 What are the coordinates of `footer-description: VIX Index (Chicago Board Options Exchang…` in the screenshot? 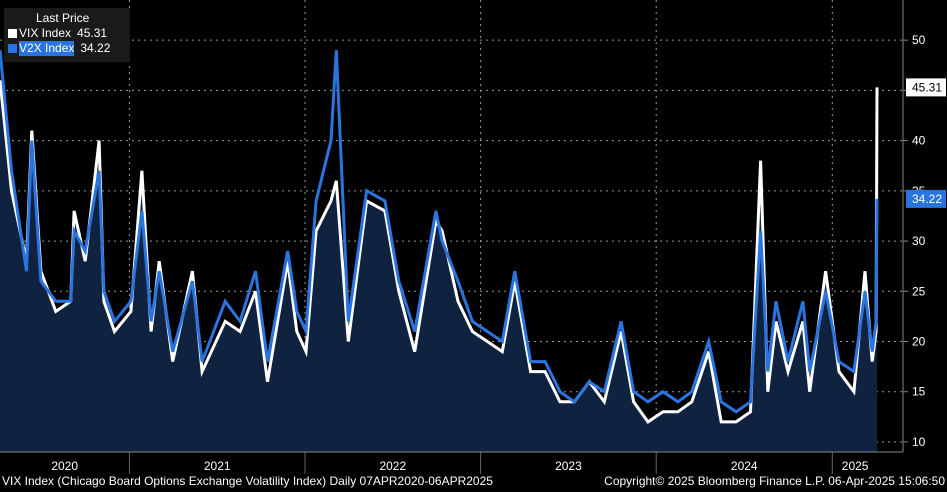 It's located at (247, 481).